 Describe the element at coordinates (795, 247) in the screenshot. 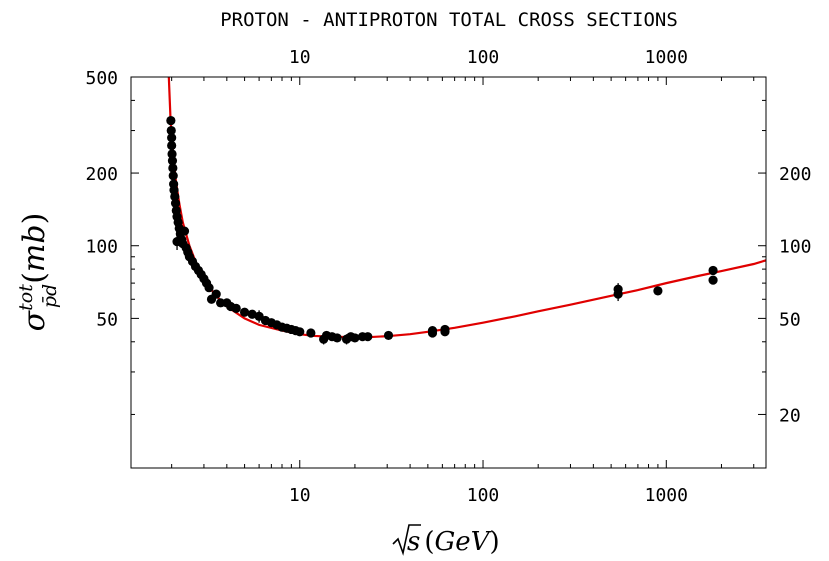

I see `y-right-tick-label: 100` at that location.